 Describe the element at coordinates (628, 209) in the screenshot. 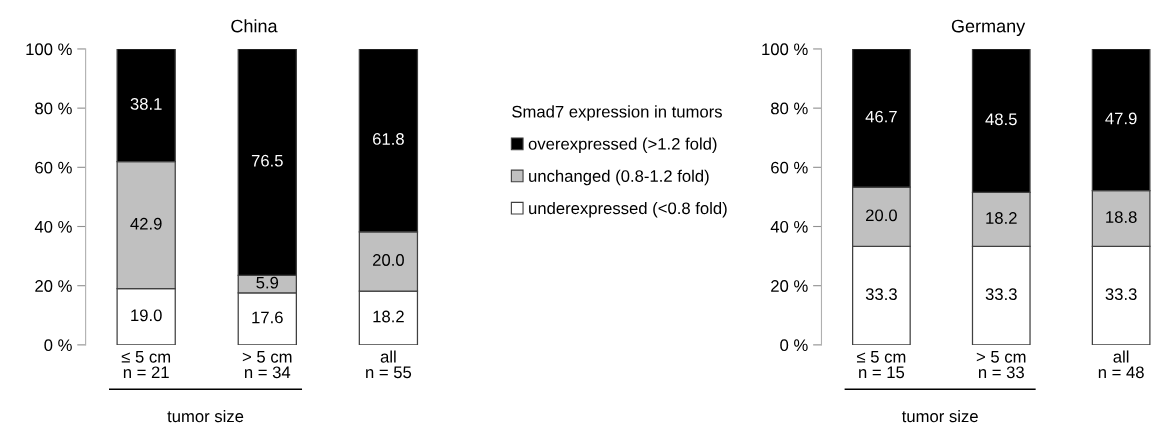

I see `legend-label: underexpressed (<0.8 fold)` at that location.